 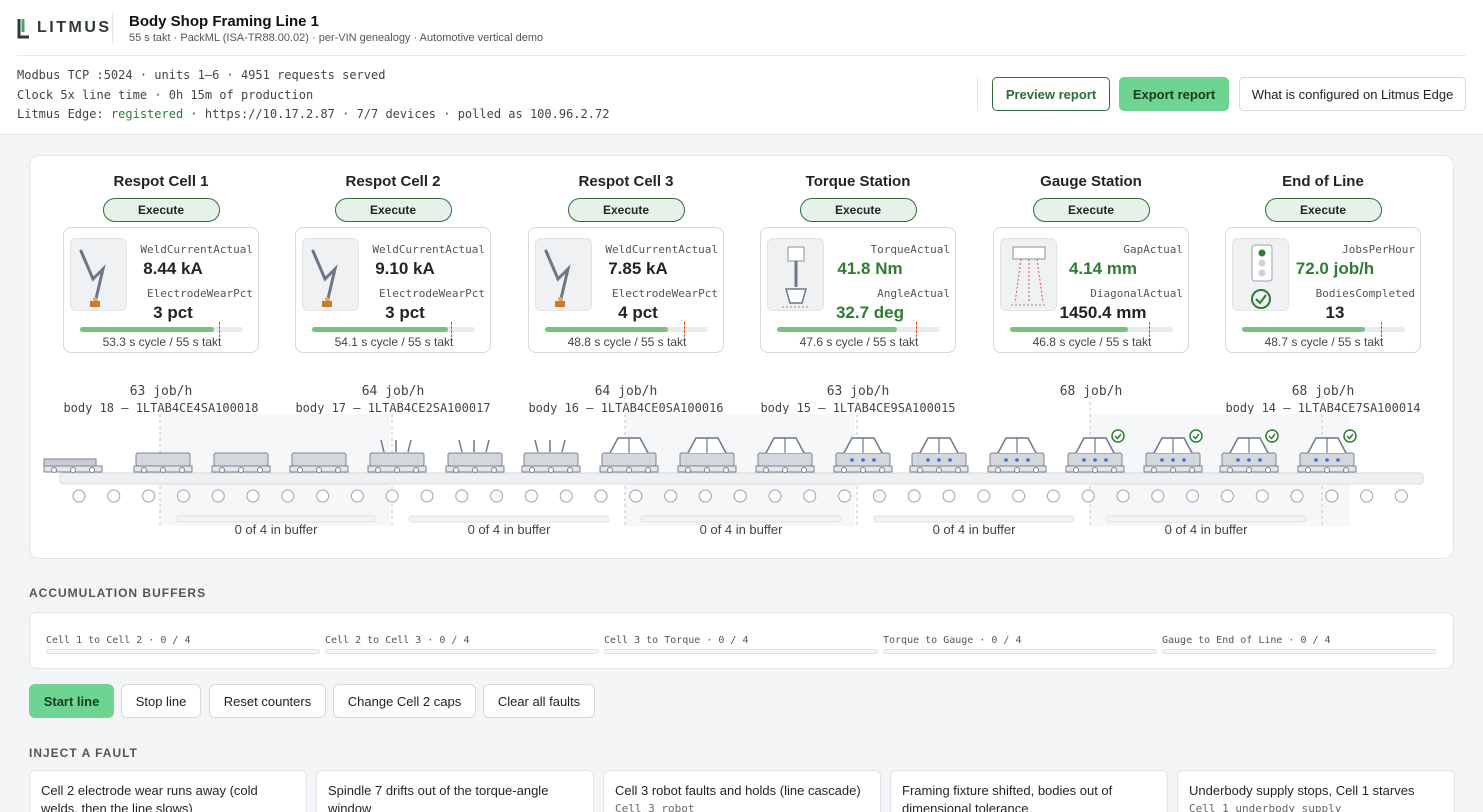 What do you see at coordinates (224, 21) in the screenshot?
I see `page-title: Body Shop Framing Line 1` at bounding box center [224, 21].